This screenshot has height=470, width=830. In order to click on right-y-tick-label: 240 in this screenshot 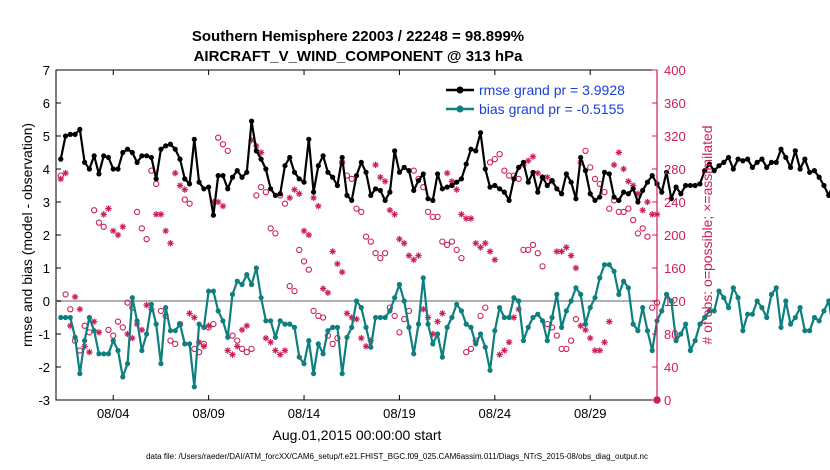, I will do `click(675, 202)`.